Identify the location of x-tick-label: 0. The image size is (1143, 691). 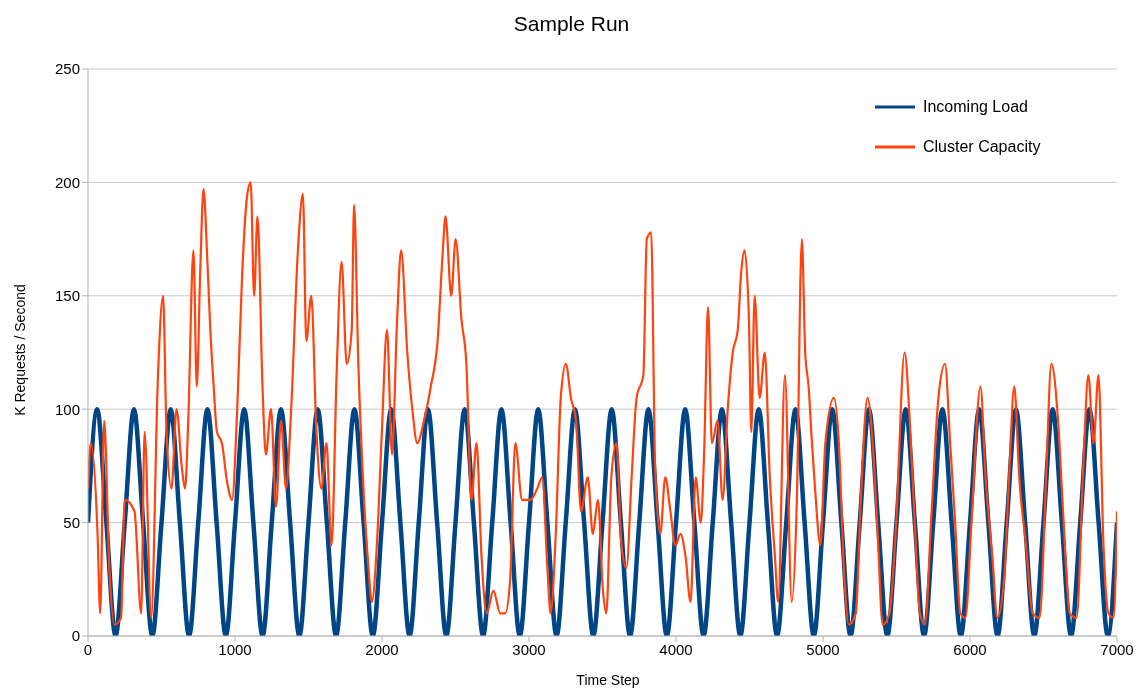
(88, 649).